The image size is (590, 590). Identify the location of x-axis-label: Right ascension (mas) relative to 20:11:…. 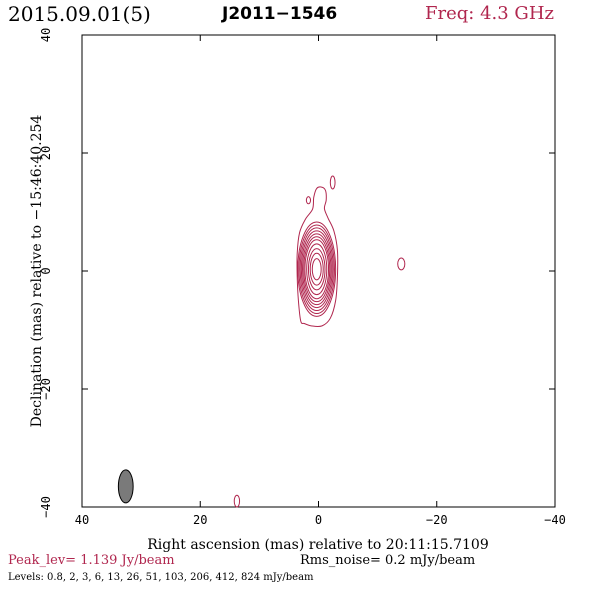
(318, 545).